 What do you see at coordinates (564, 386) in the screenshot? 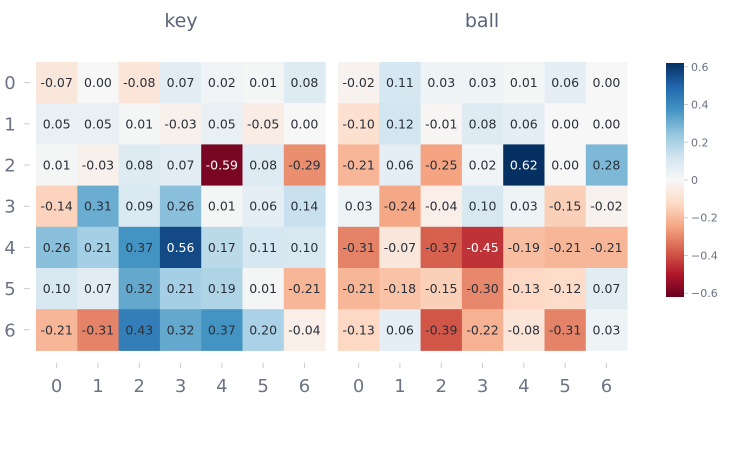
I see `x-tick-label: 5` at bounding box center [564, 386].